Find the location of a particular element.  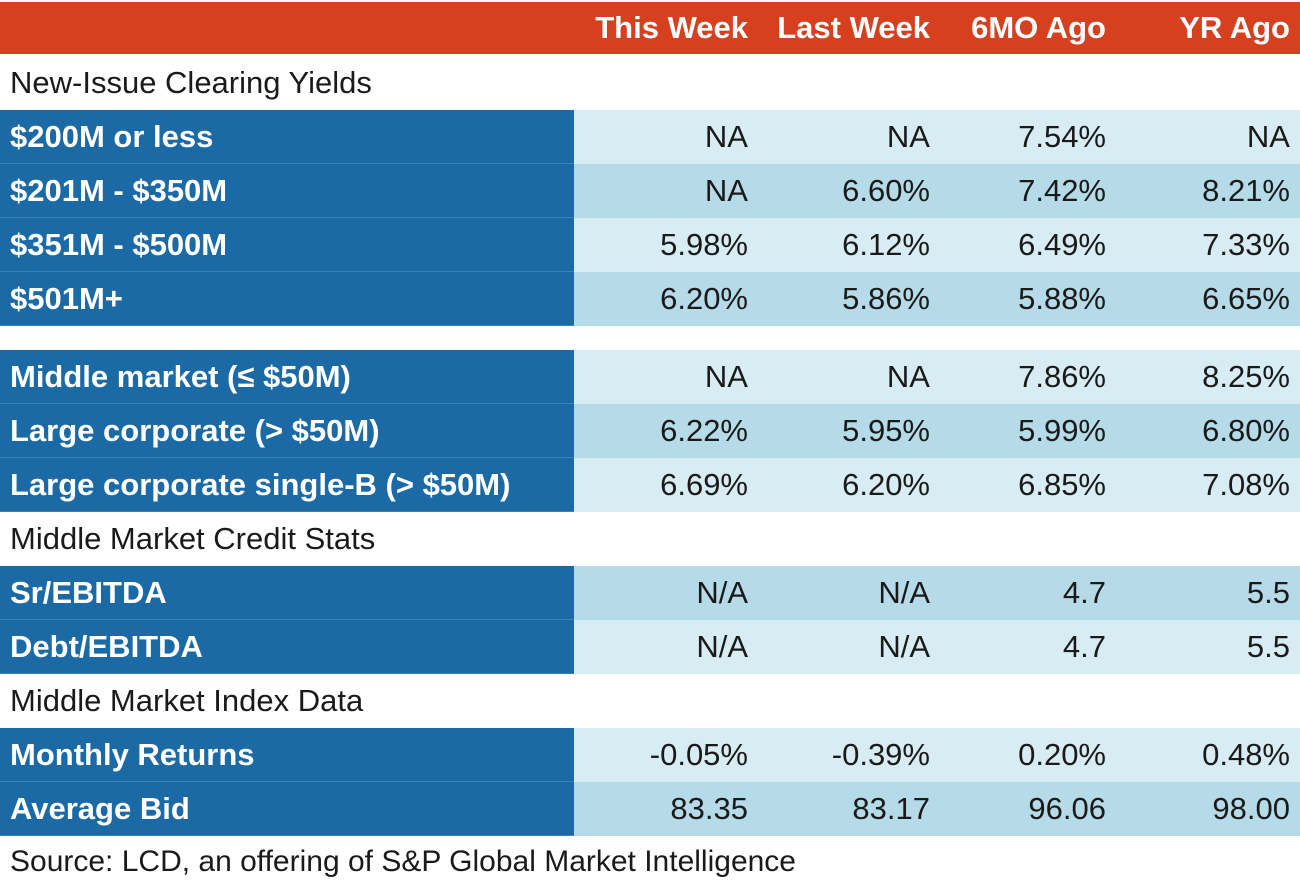

cell-yr-ago: 7.33% is located at coordinates (1246, 244).